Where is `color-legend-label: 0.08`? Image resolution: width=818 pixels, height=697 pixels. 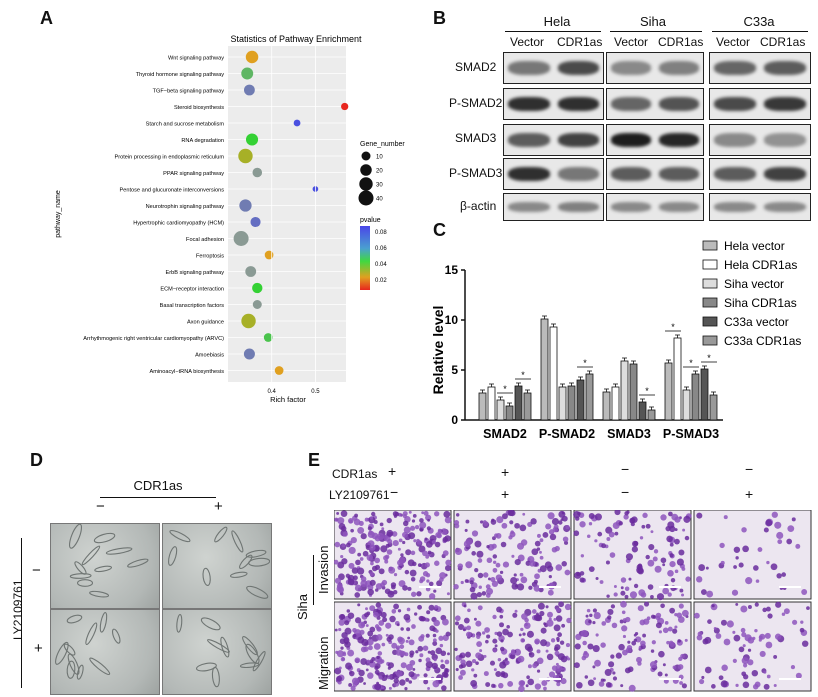
color-legend-label: 0.08 is located at coordinates (381, 233).